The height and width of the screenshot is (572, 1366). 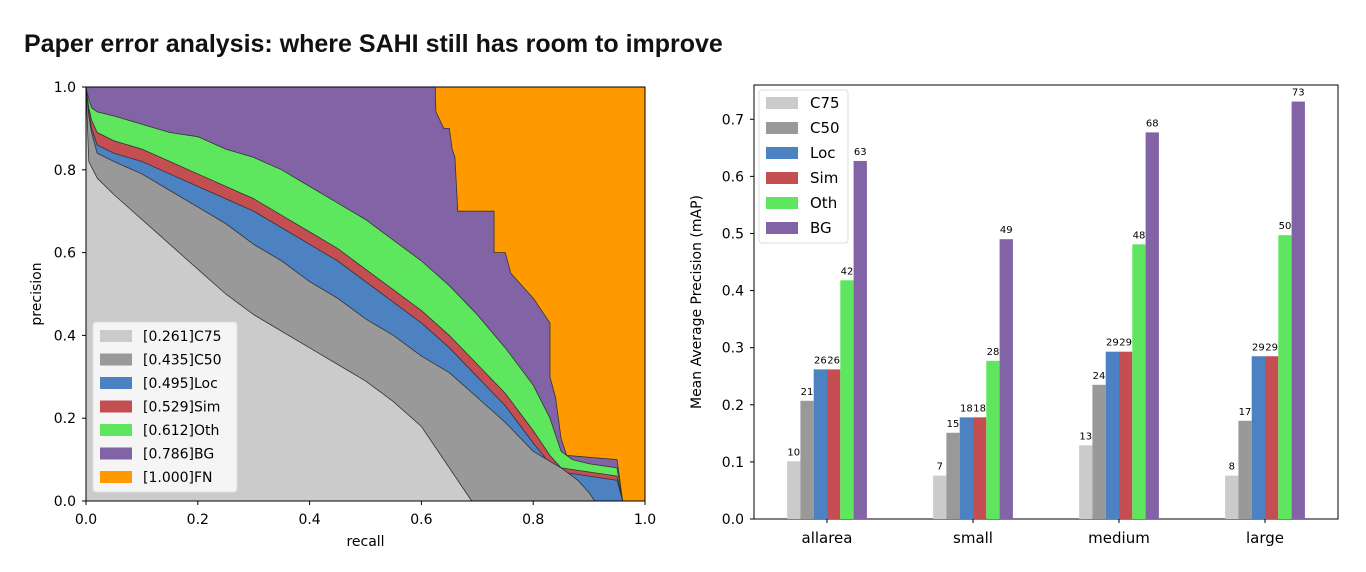 I want to click on bar-value-label: 42, so click(x=847, y=271).